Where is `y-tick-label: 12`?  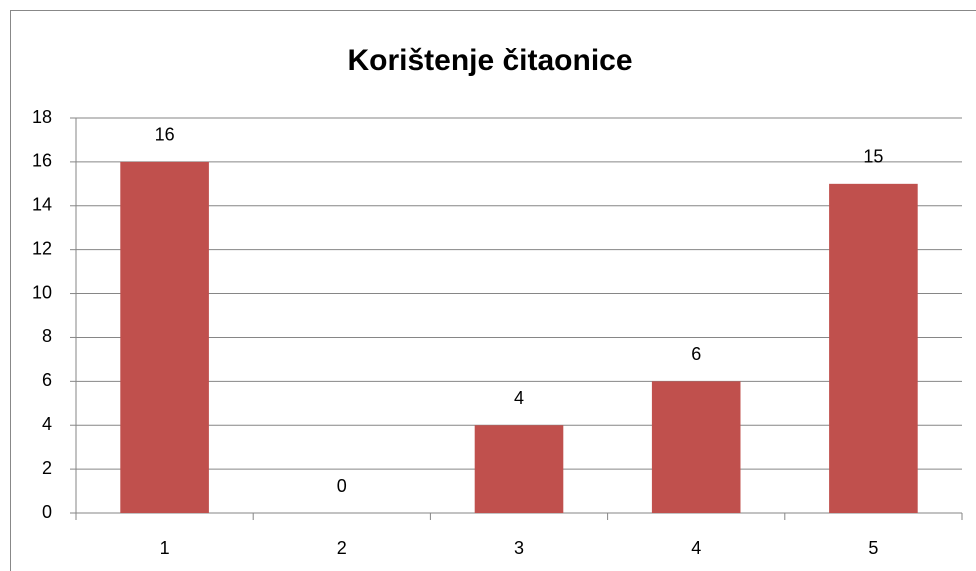
y-tick-label: 12 is located at coordinates (42, 248).